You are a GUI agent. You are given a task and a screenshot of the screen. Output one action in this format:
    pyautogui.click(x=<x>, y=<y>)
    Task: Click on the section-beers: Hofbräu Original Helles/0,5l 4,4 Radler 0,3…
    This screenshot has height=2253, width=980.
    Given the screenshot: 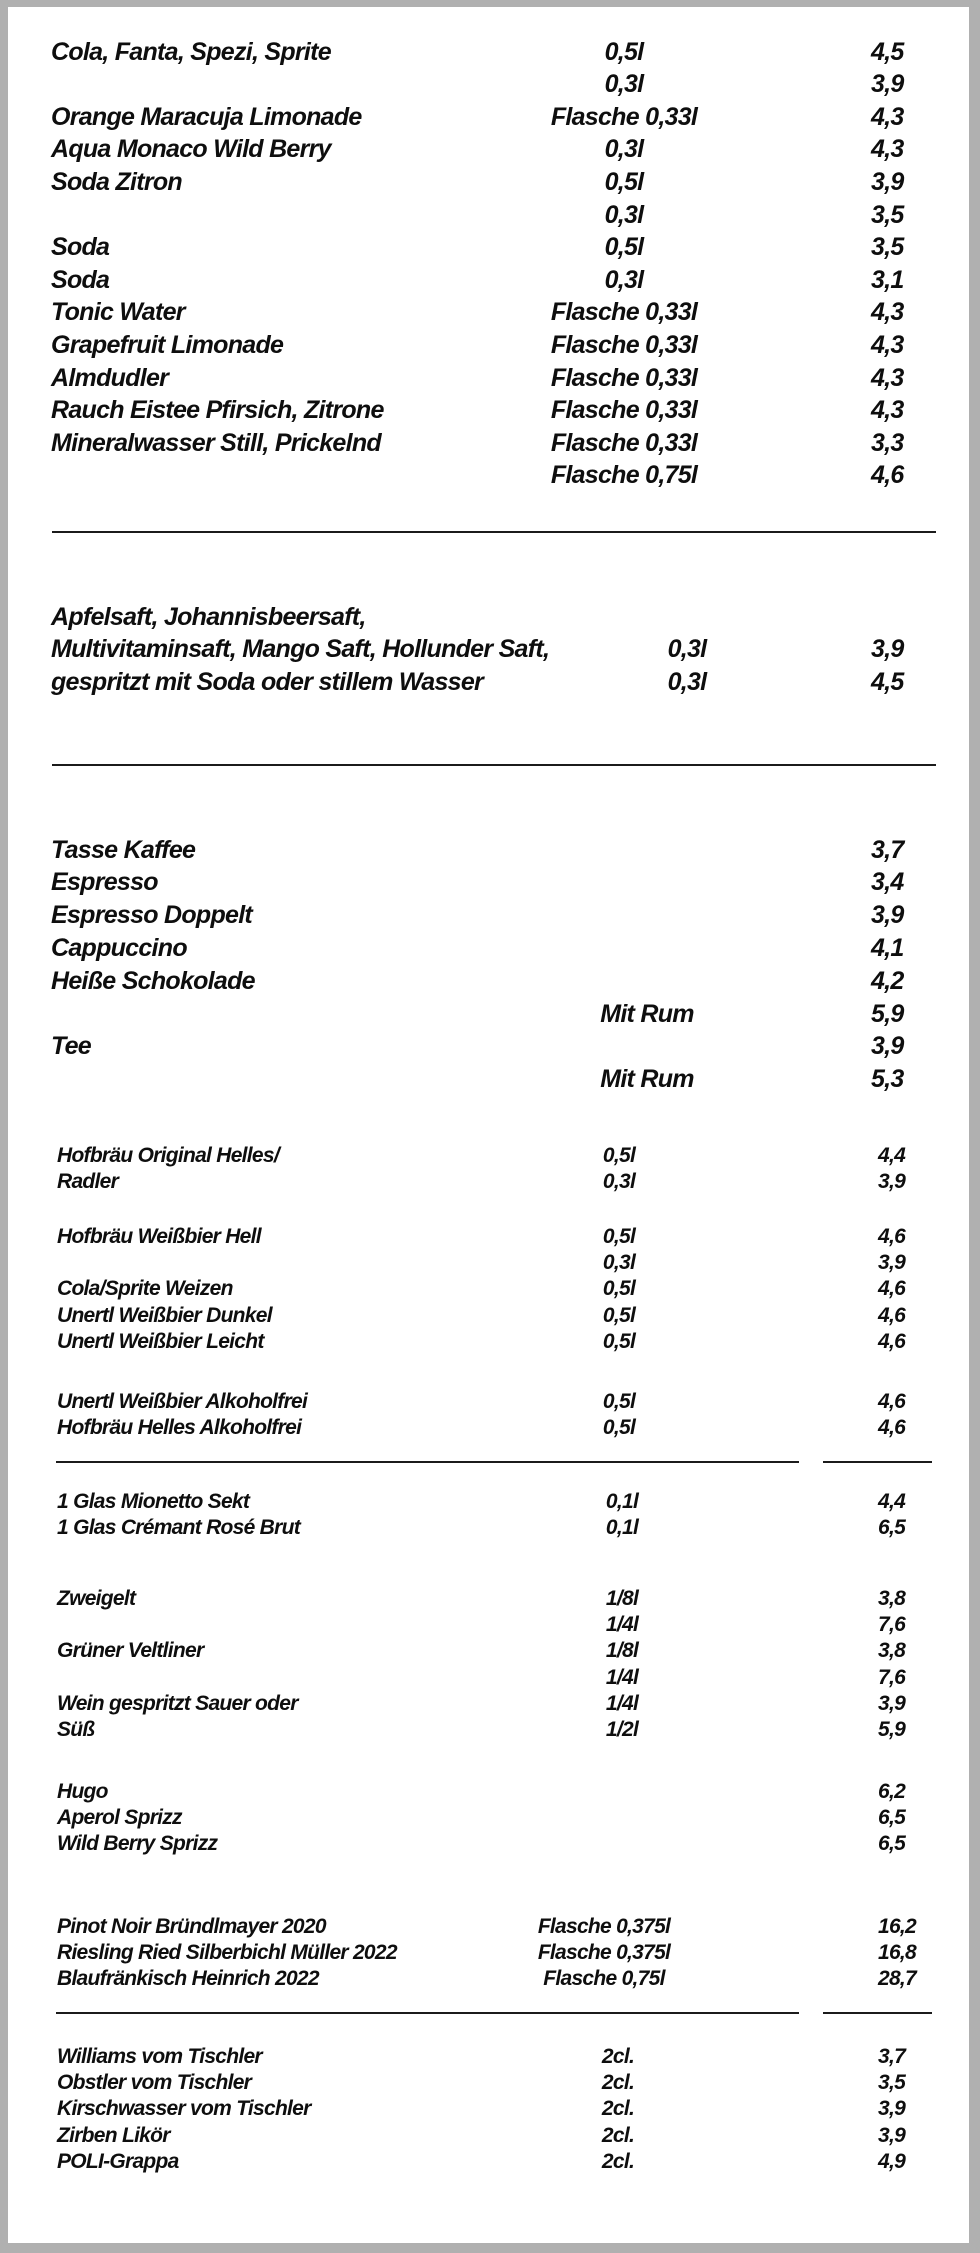 What is the action you would take?
    pyautogui.click(x=488, y=1292)
    